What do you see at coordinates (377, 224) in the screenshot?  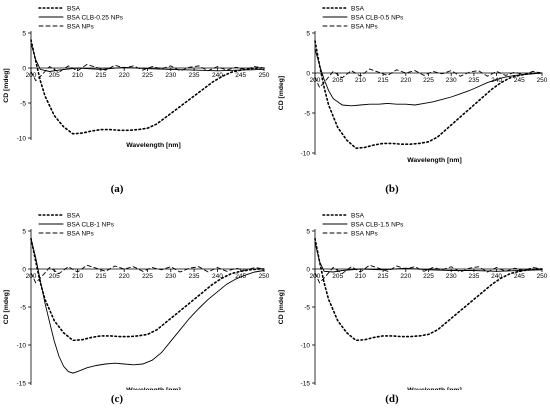 I see `legend-entry: BSA CLB-1.5 NPs` at bounding box center [377, 224].